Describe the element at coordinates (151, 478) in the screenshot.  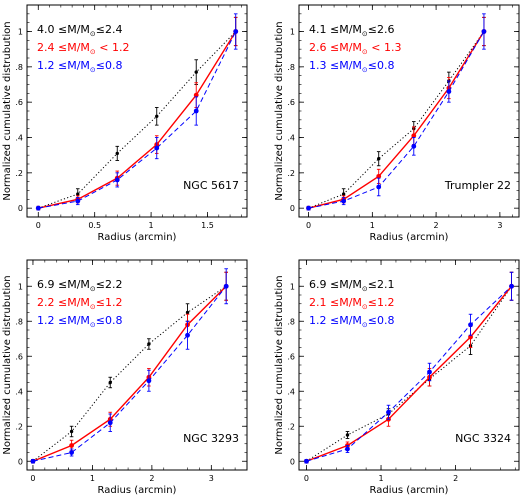
I see `x-tick-label: 2` at that location.